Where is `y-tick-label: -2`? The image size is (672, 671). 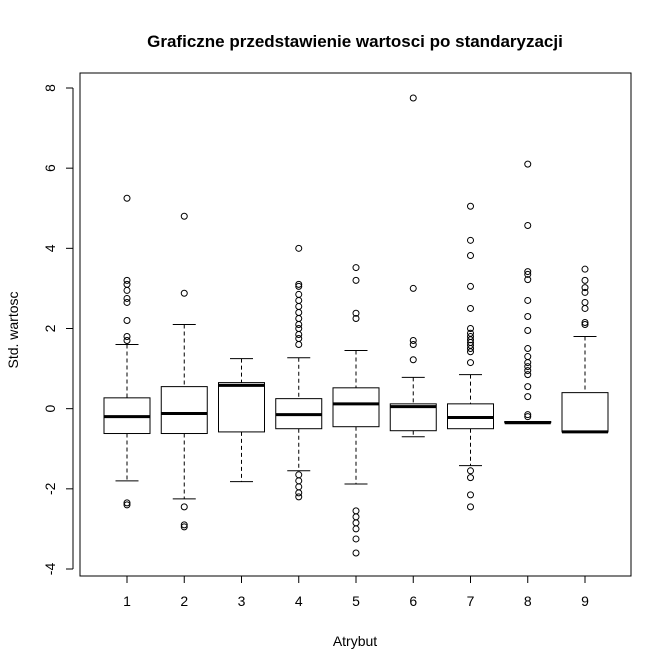
y-tick-label: -2 is located at coordinates (50, 488).